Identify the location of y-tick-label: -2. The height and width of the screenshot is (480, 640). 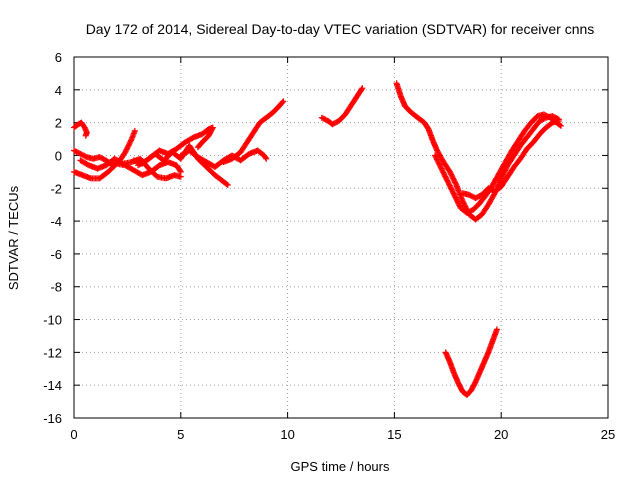
(56, 188).